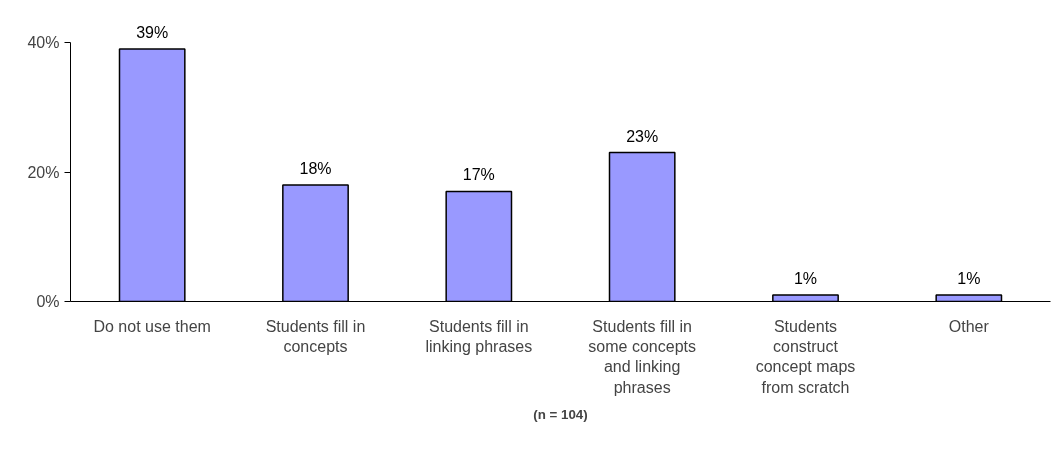  Describe the element at coordinates (478, 175) in the screenshot. I see `data-label: 17%` at that location.